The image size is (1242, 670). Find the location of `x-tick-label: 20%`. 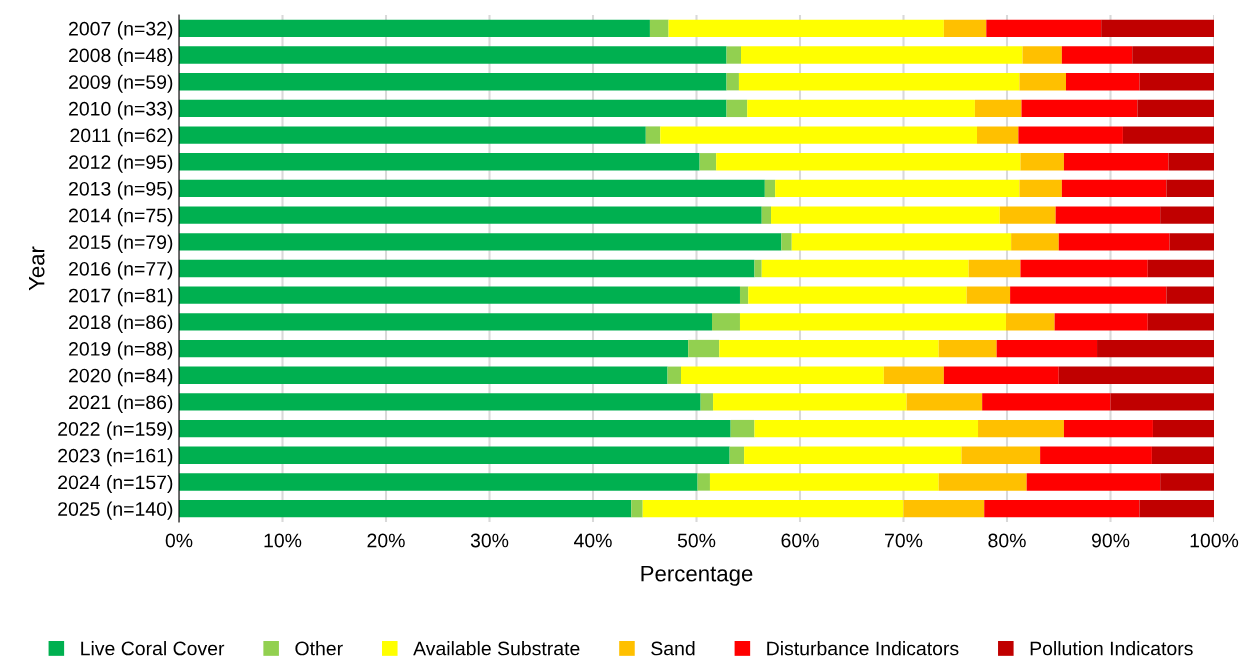

x-tick-label: 20% is located at coordinates (386, 540).